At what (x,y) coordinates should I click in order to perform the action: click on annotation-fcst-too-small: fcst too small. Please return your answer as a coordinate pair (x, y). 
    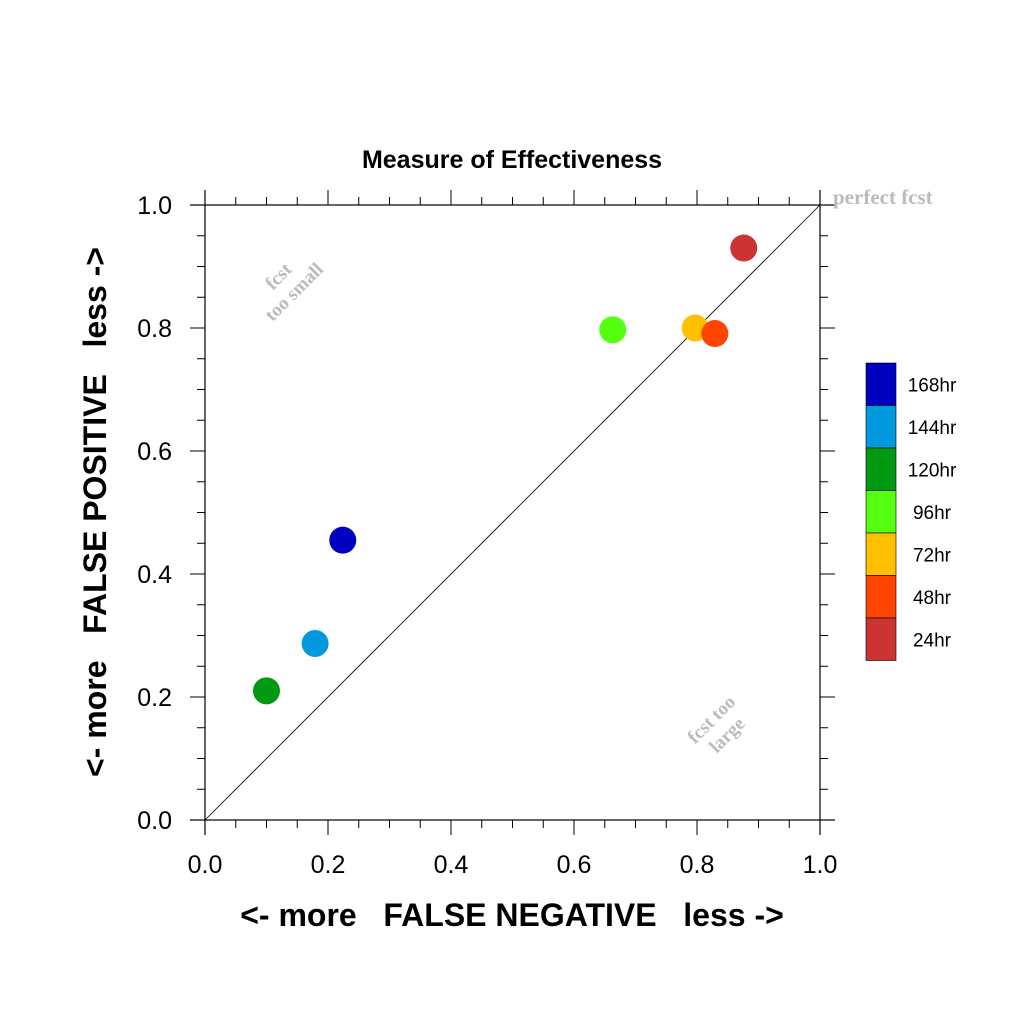
    Looking at the image, I should click on (294, 292).